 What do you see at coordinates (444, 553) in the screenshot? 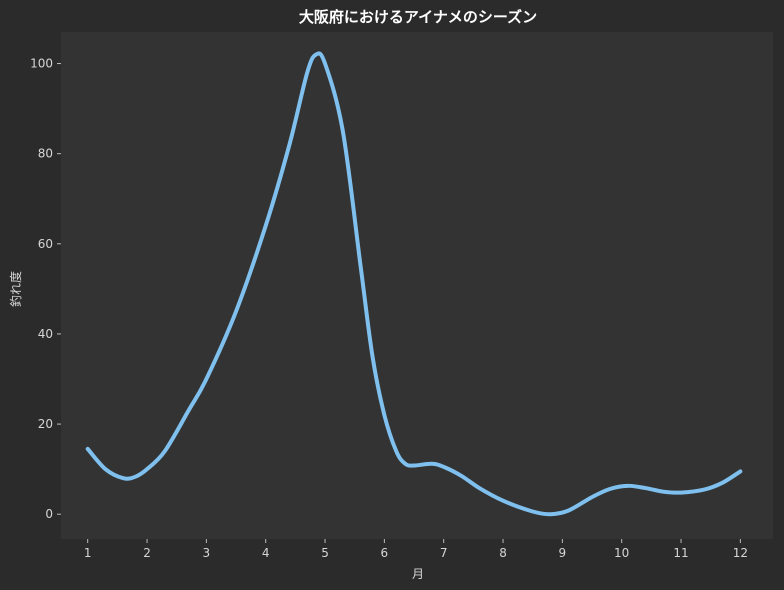
I see `x-tick-label: 7` at bounding box center [444, 553].